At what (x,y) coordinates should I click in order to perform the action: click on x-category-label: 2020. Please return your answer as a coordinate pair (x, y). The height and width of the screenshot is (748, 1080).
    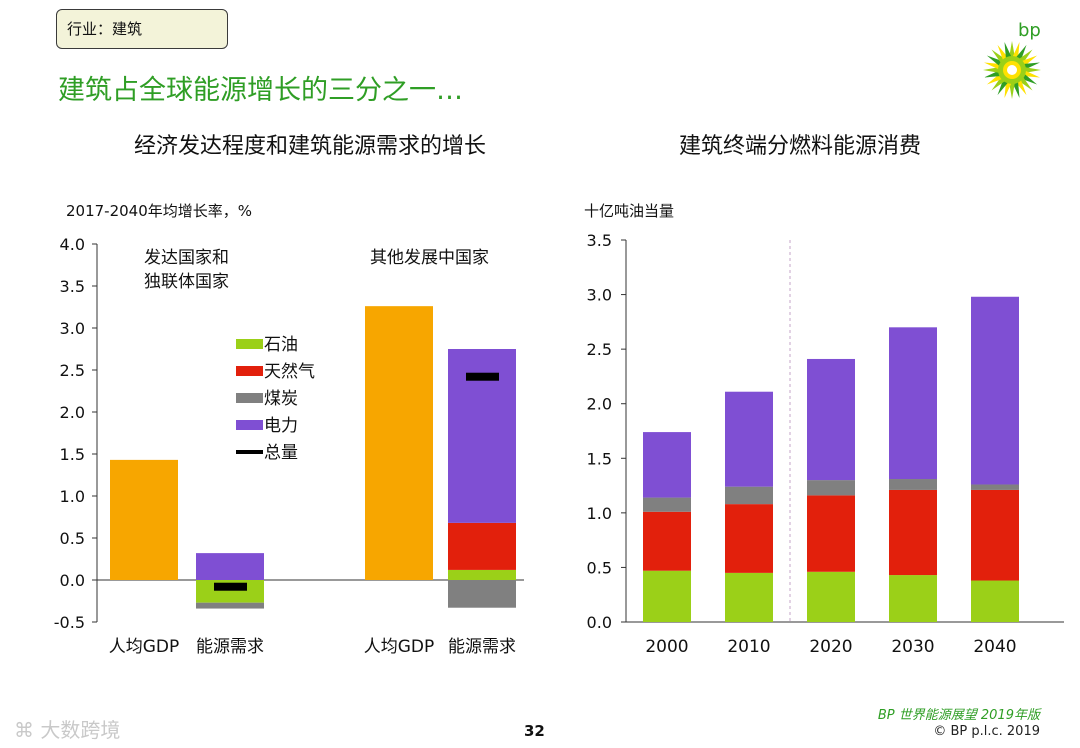
    Looking at the image, I should click on (830, 647).